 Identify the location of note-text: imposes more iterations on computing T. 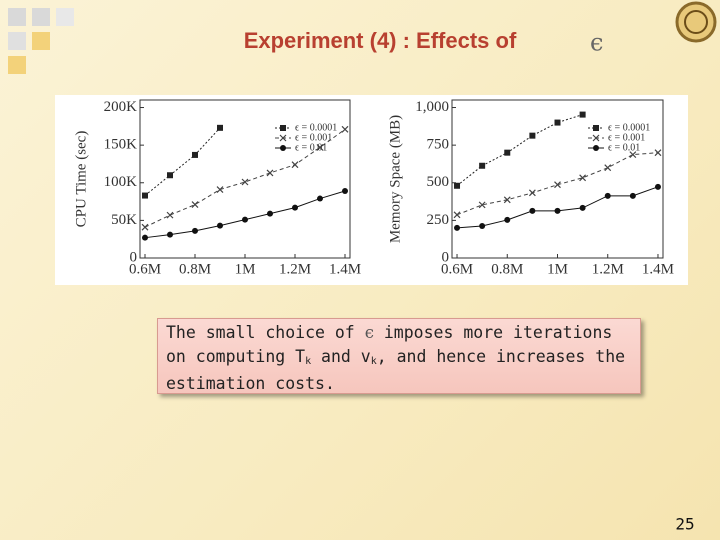
(389, 344).